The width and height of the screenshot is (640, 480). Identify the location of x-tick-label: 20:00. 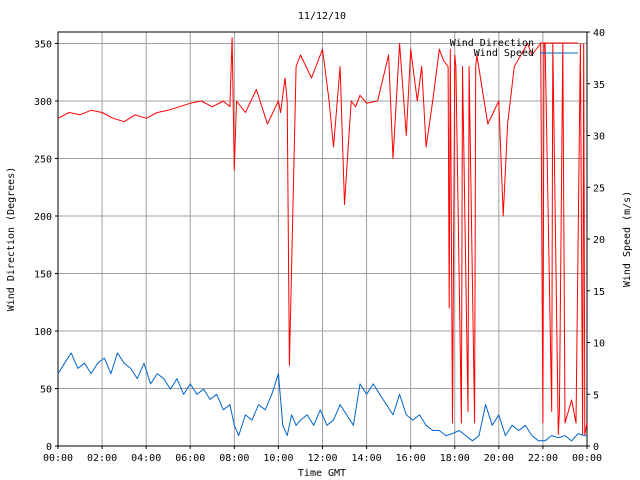
(499, 458).